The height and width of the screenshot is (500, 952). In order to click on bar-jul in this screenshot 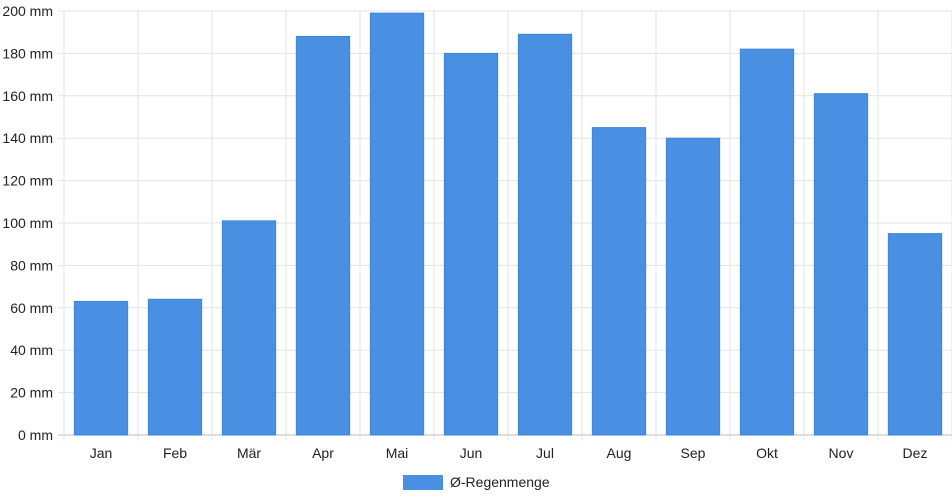, I will do `click(545, 234)`.